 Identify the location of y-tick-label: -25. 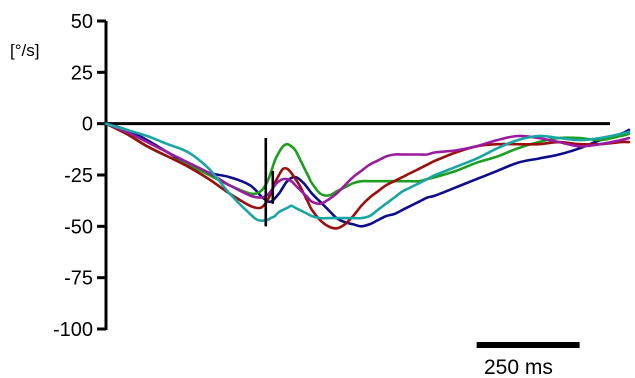
(78, 176).